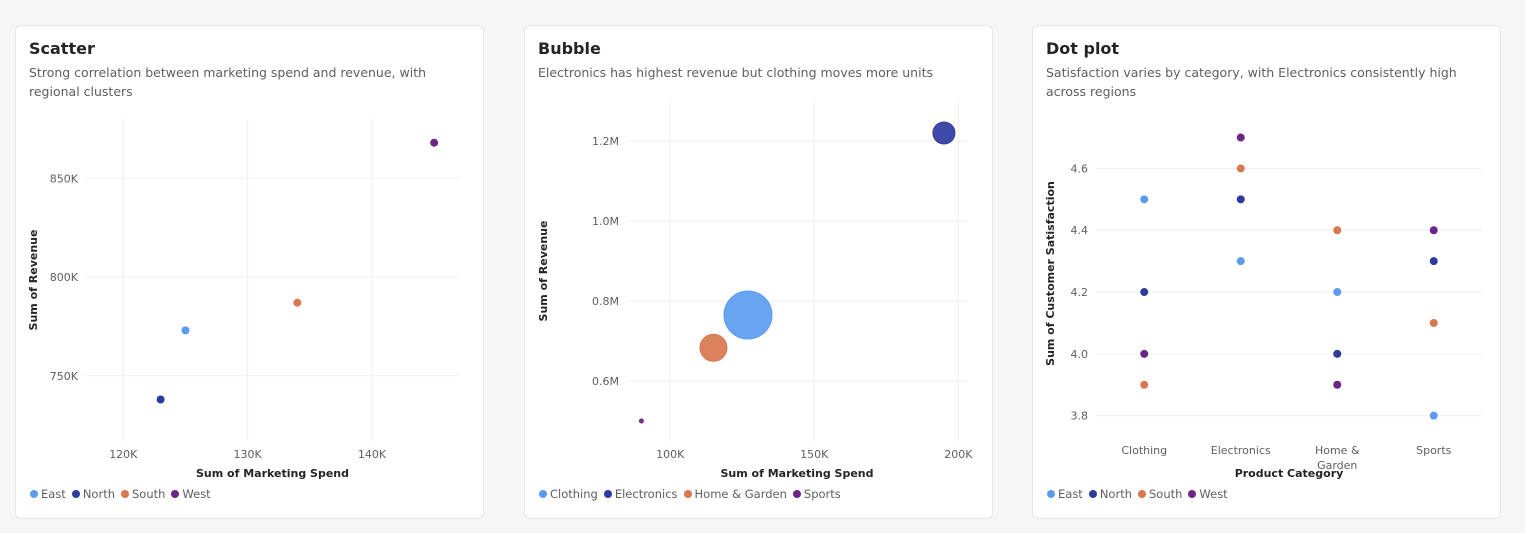 The height and width of the screenshot is (533, 1525). Describe the element at coordinates (248, 454) in the screenshot. I see `x-tick-label: 130K` at that location.